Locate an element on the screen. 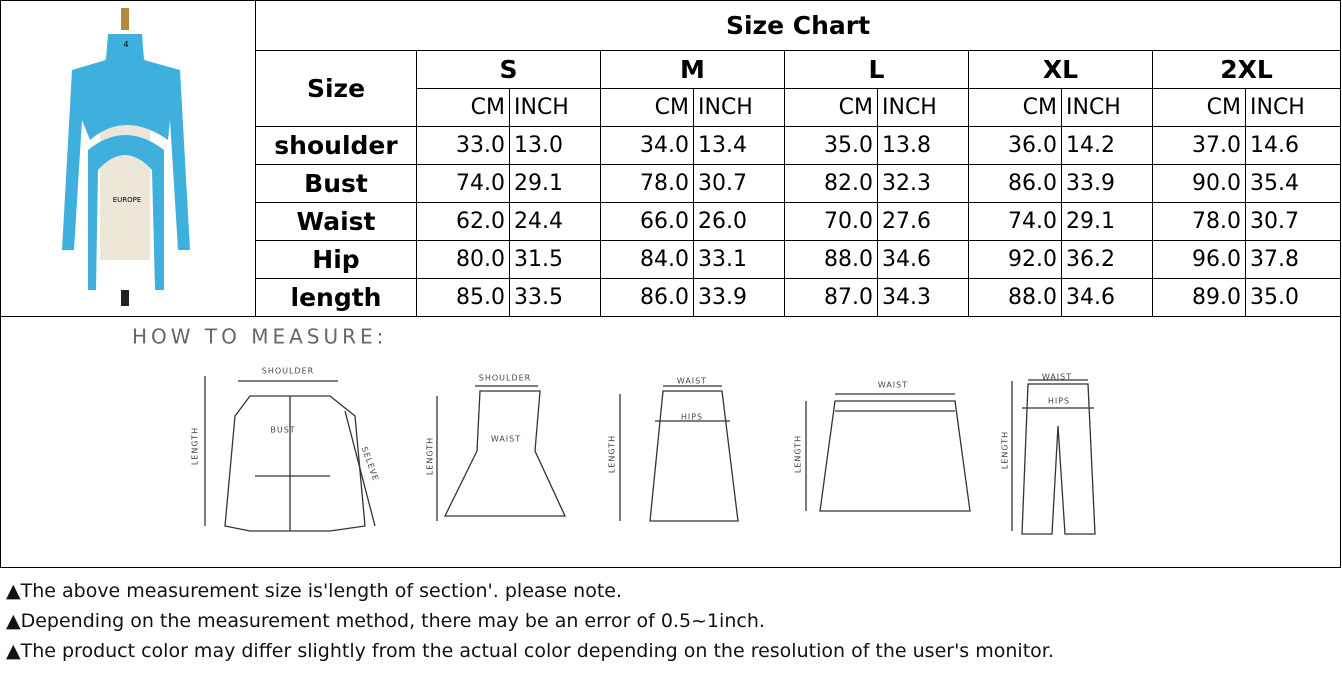 Image resolution: width=1342 pixels, height=677 pixels. size-value: 92.0 is located at coordinates (1015, 260).